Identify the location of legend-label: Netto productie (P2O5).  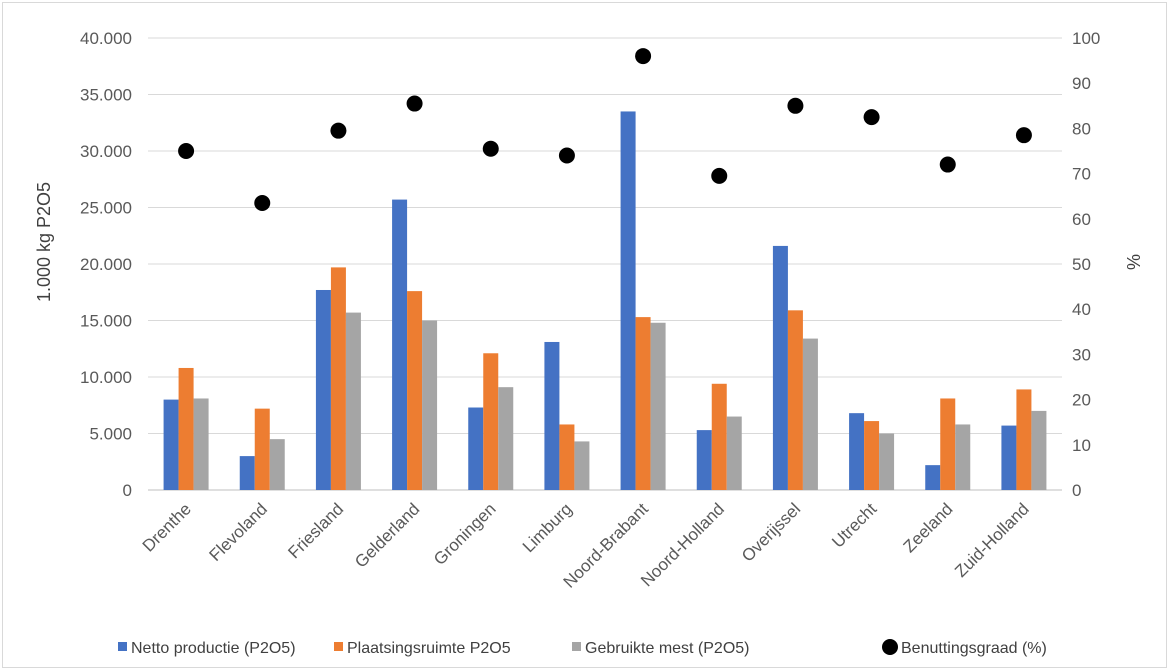
(213, 648).